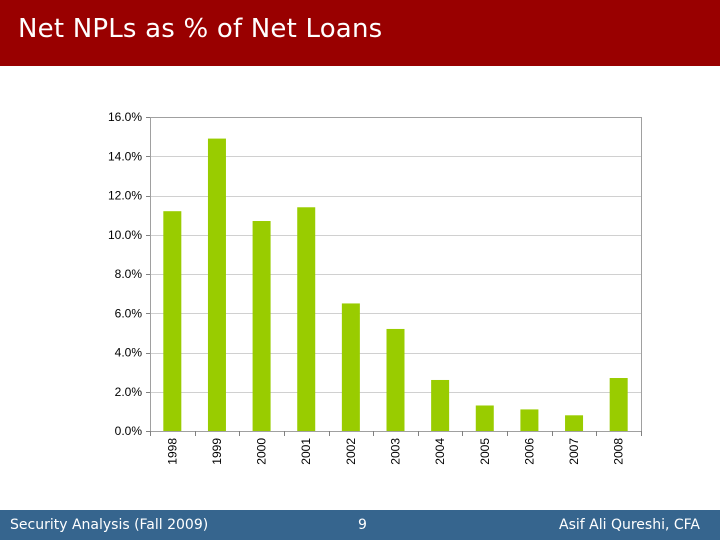  Describe the element at coordinates (574, 451) in the screenshot. I see `x-tick-label: 2007` at that location.